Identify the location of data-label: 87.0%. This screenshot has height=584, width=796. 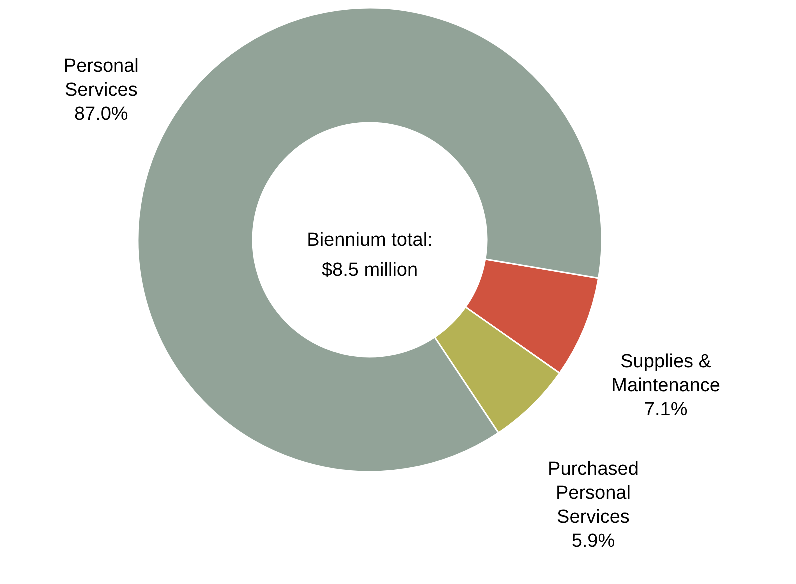
(101, 115).